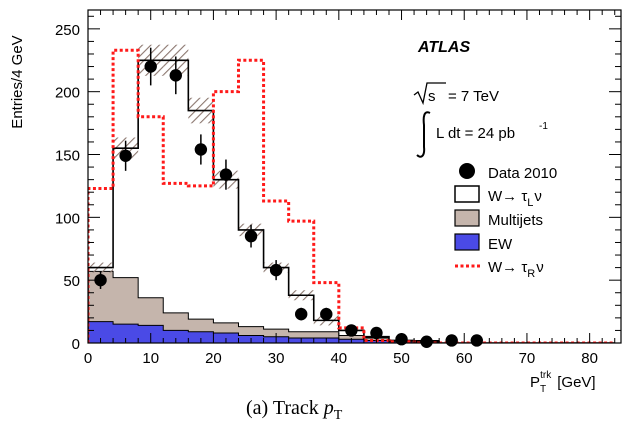 The width and height of the screenshot is (623, 423). Describe the element at coordinates (515, 220) in the screenshot. I see `legend-multijets-label: Multijets` at that location.